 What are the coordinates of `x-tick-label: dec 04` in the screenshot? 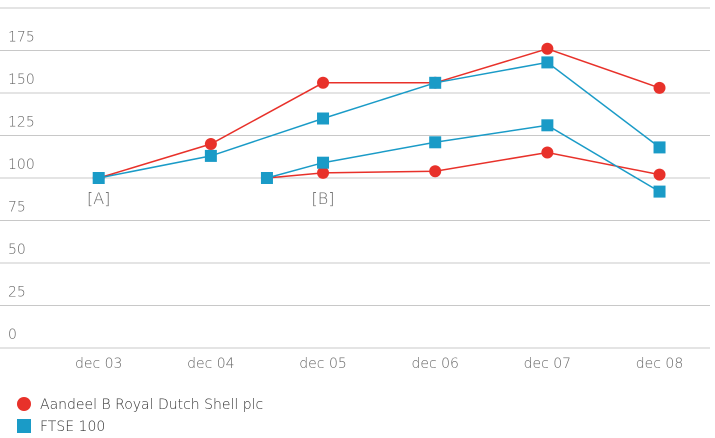 It's located at (210, 364).